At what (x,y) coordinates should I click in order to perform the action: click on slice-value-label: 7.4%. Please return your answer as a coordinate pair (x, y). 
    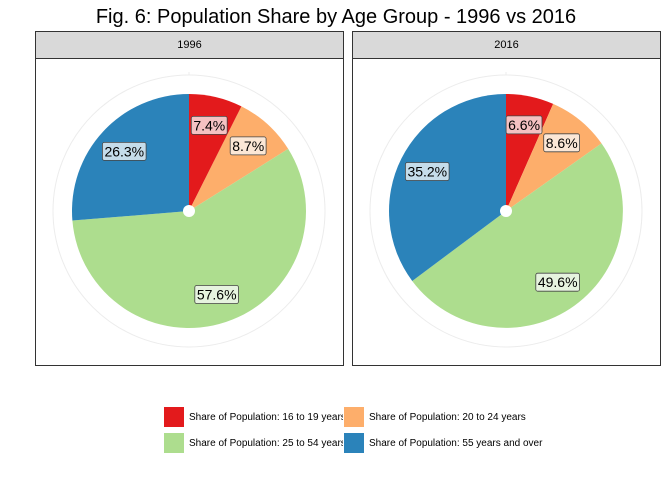
    Looking at the image, I should click on (209, 125).